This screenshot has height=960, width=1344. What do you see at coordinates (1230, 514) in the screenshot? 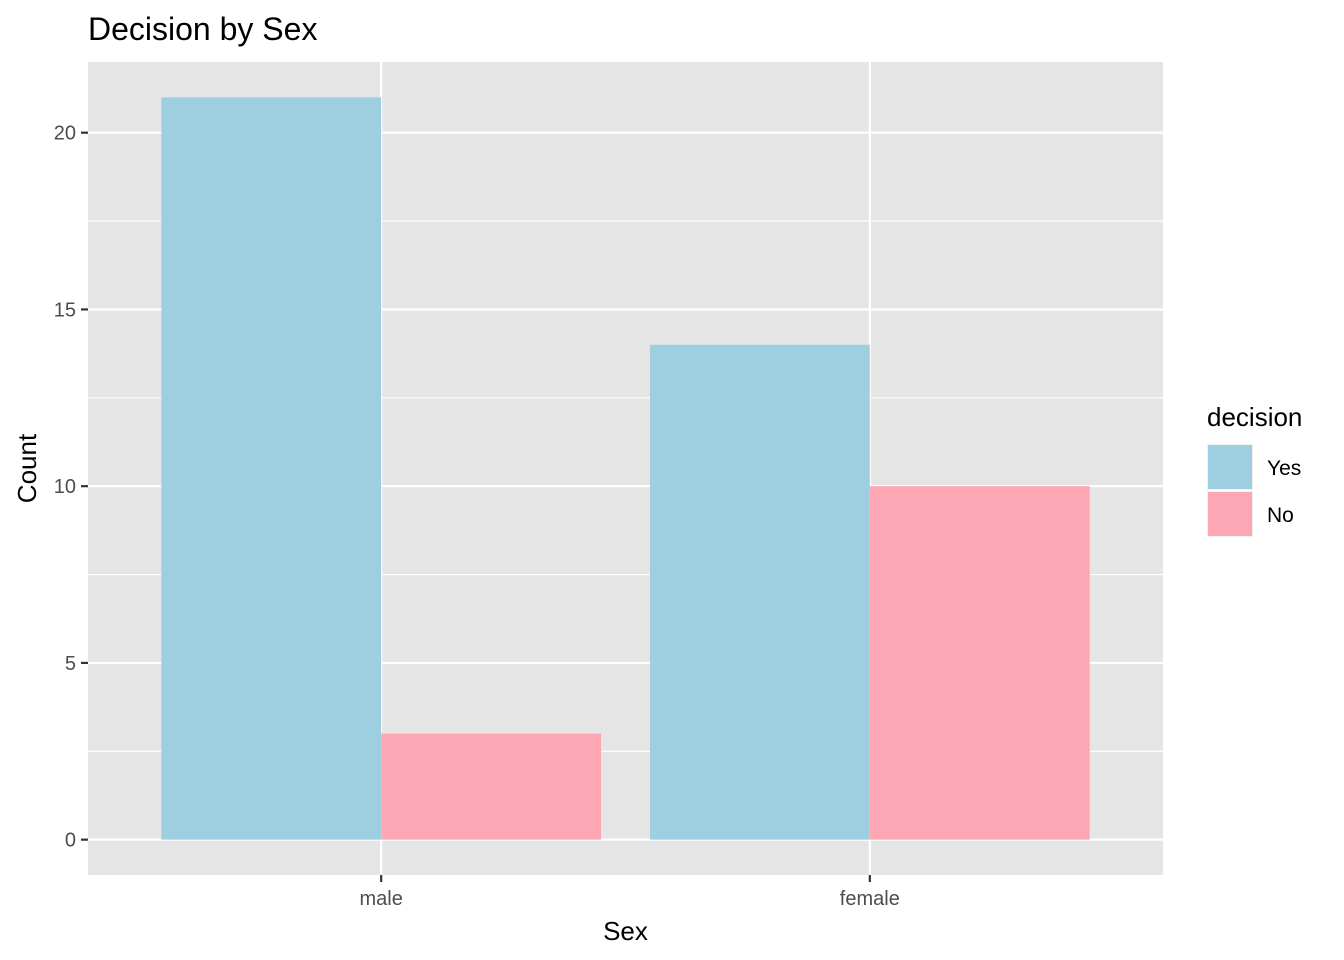
I see `legend-swatch-no` at bounding box center [1230, 514].